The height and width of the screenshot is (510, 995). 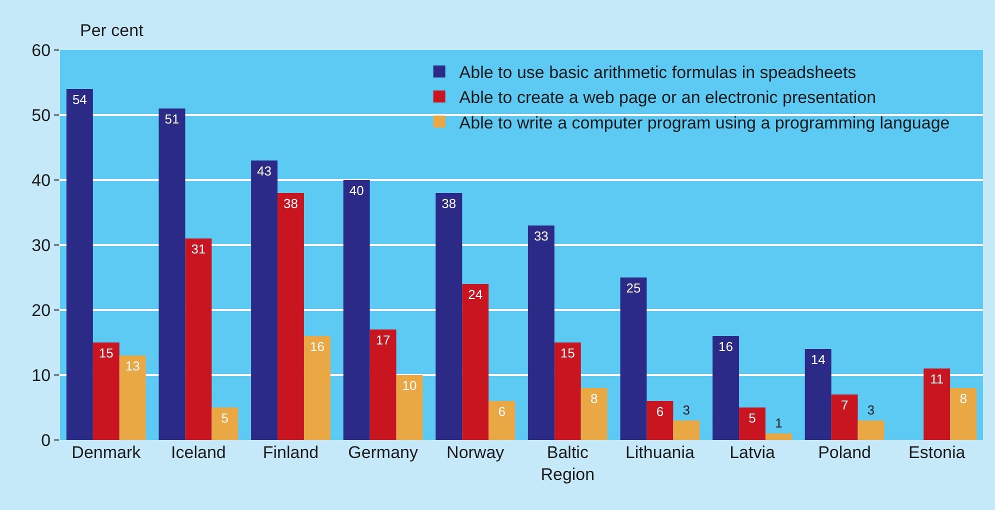 I want to click on y-tick-label: 40, so click(x=41, y=180).